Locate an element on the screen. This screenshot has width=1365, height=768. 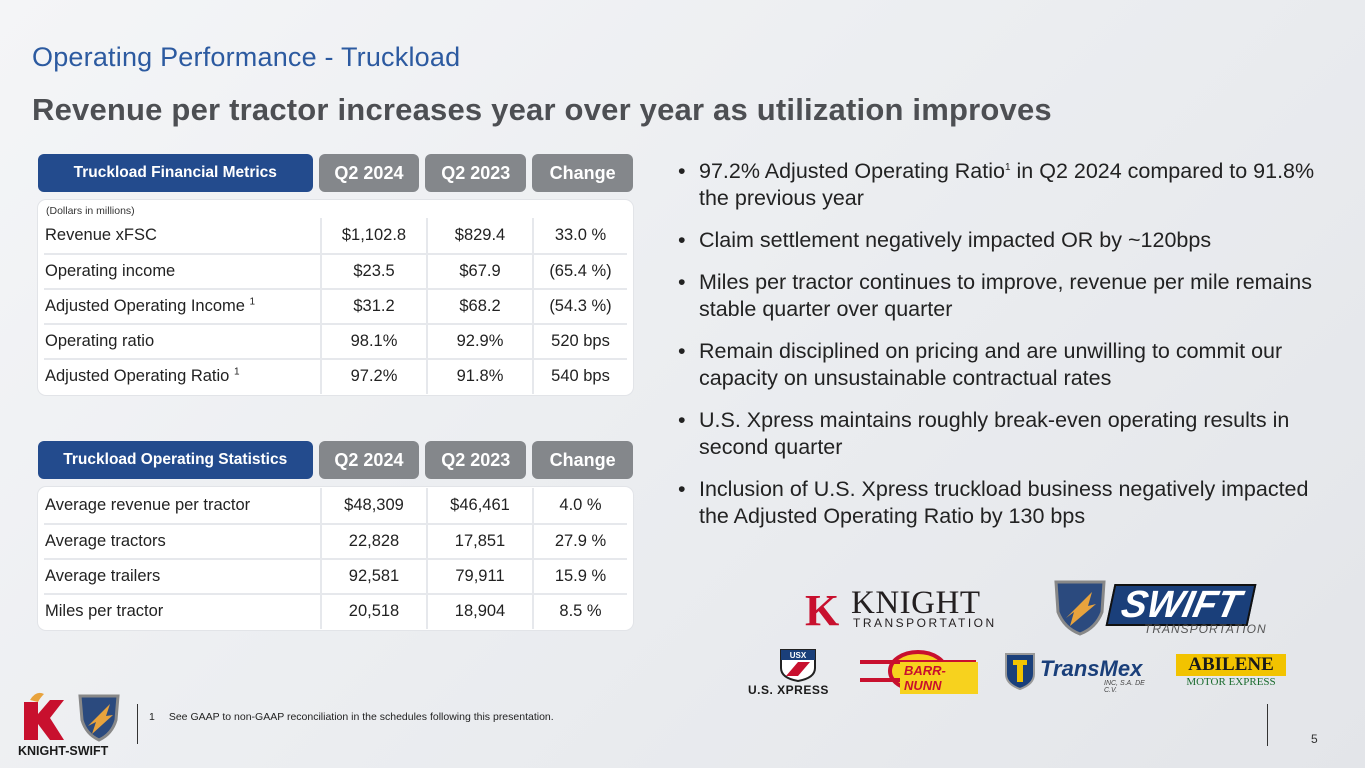
usx-shield-icon: USX is located at coordinates (798, 665).